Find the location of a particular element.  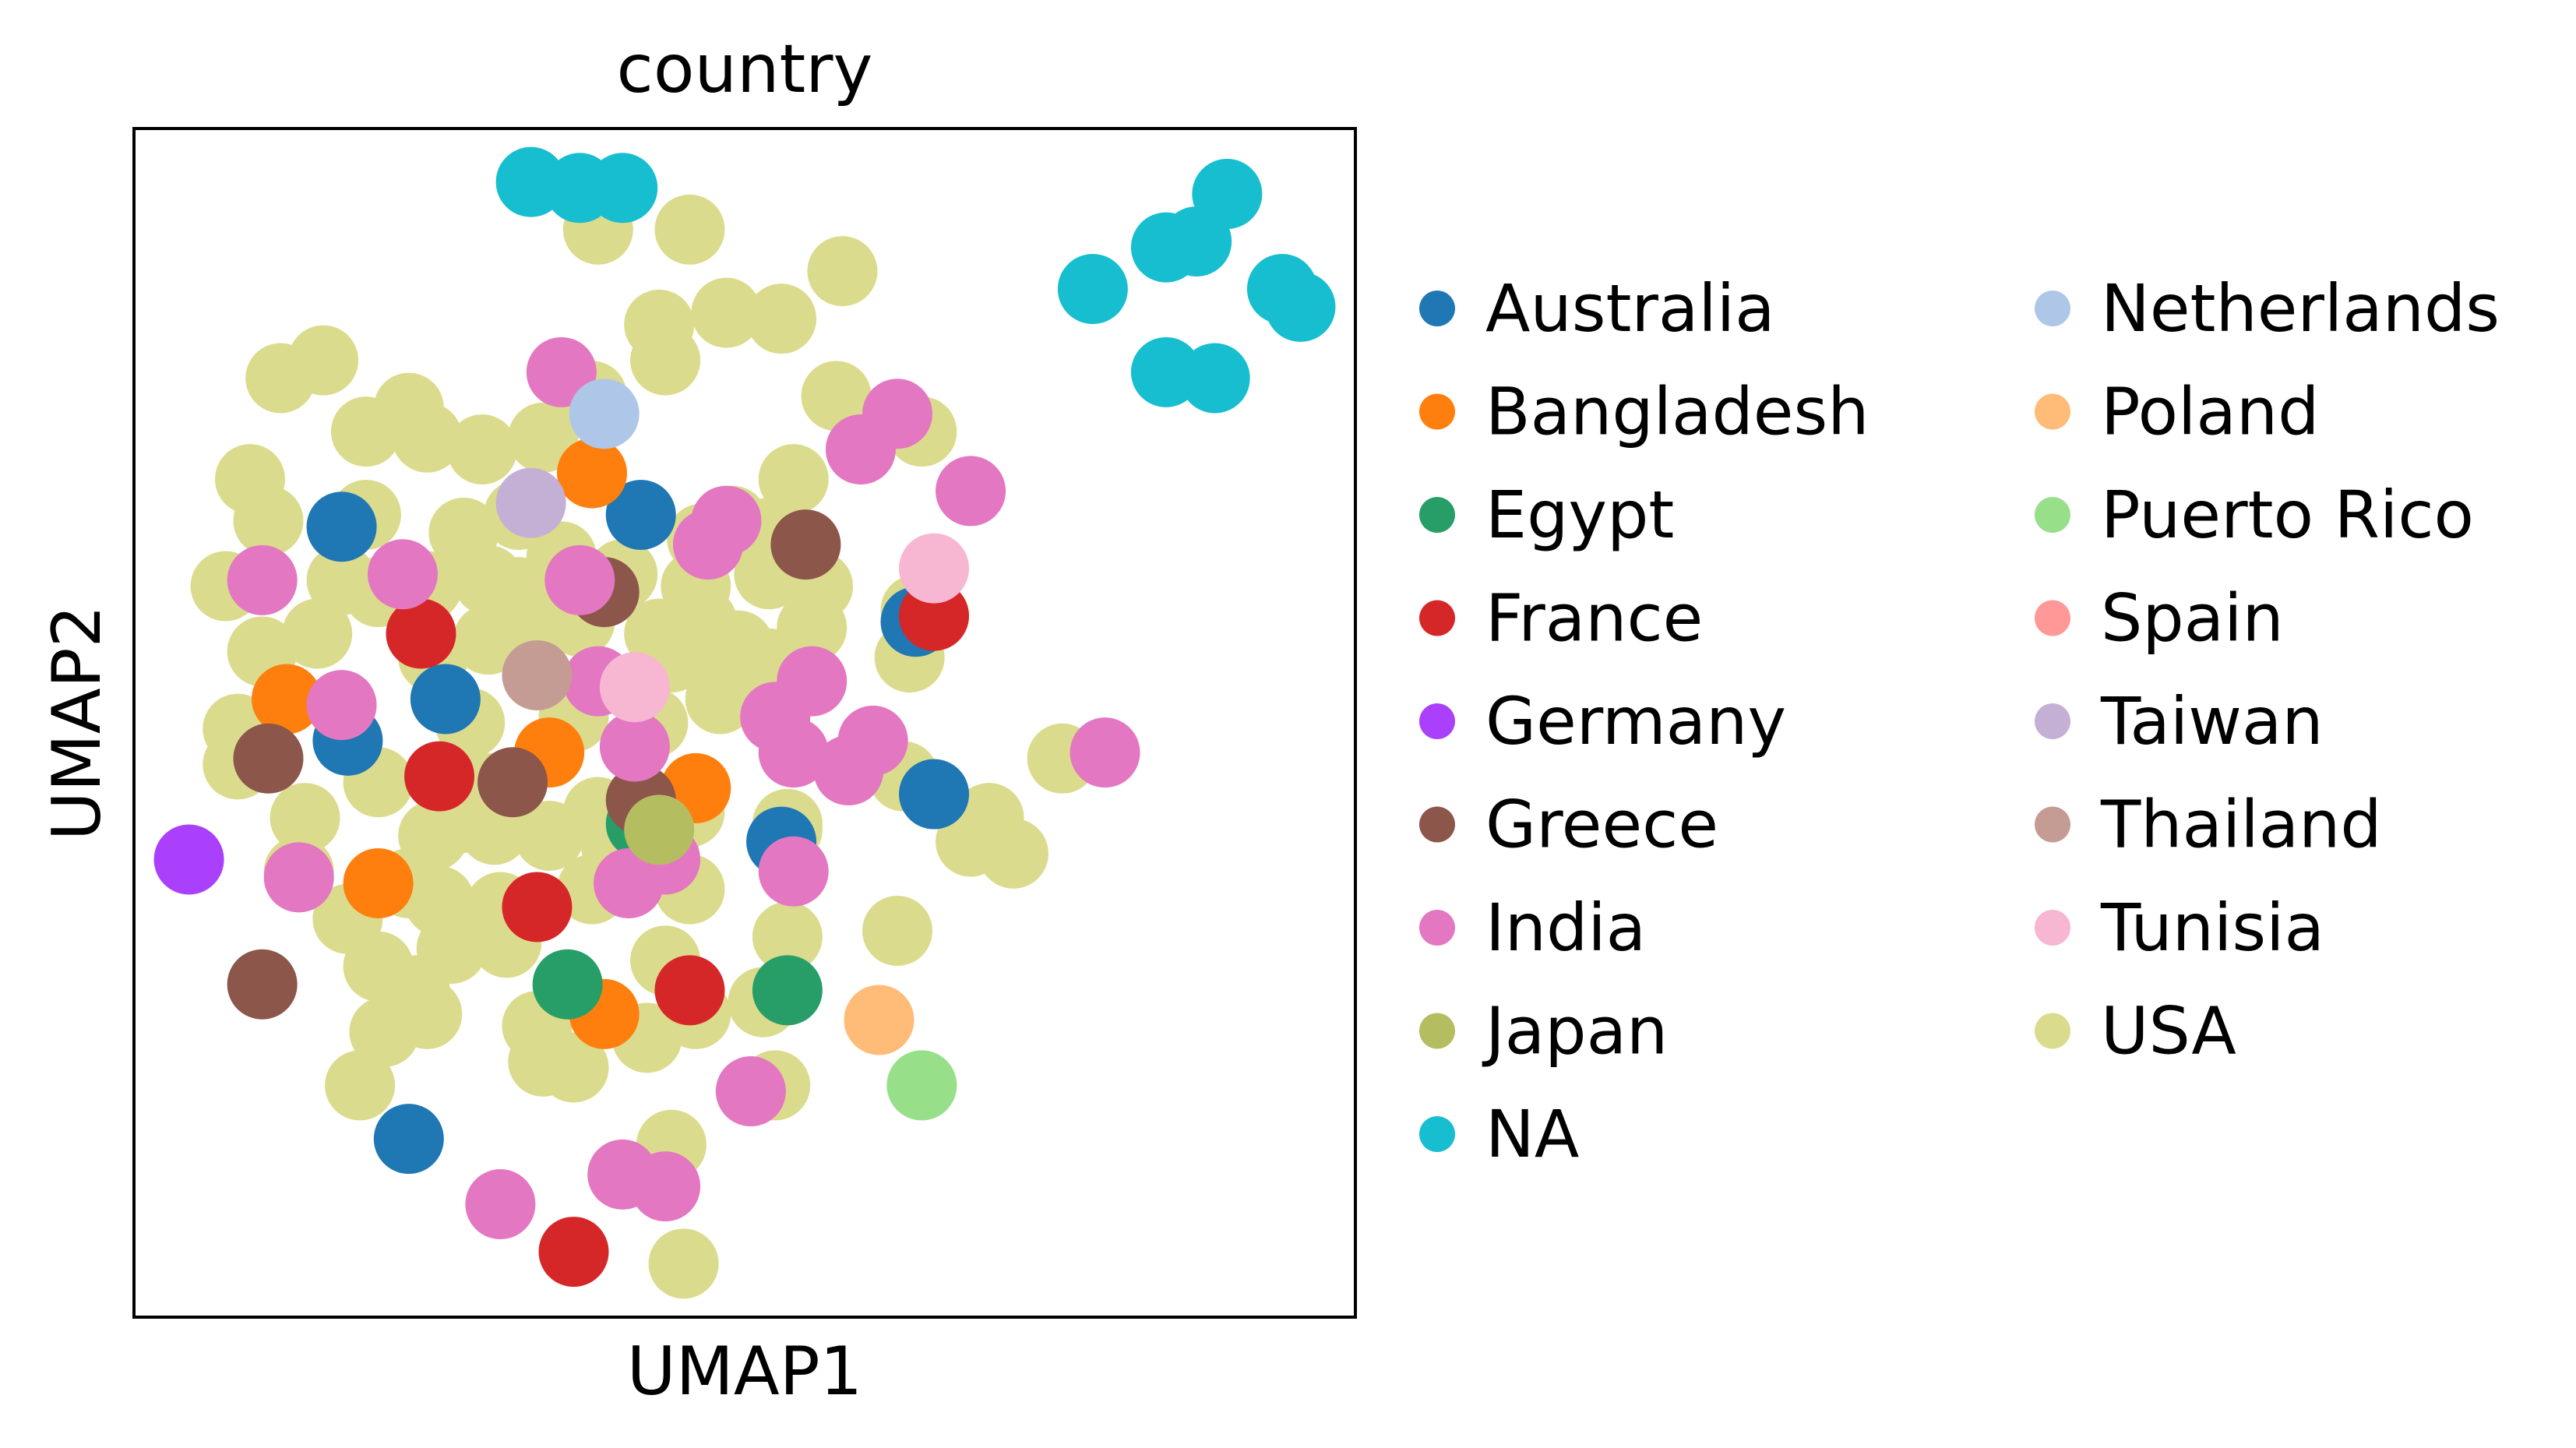

legend-marker-na is located at coordinates (1437, 1134).